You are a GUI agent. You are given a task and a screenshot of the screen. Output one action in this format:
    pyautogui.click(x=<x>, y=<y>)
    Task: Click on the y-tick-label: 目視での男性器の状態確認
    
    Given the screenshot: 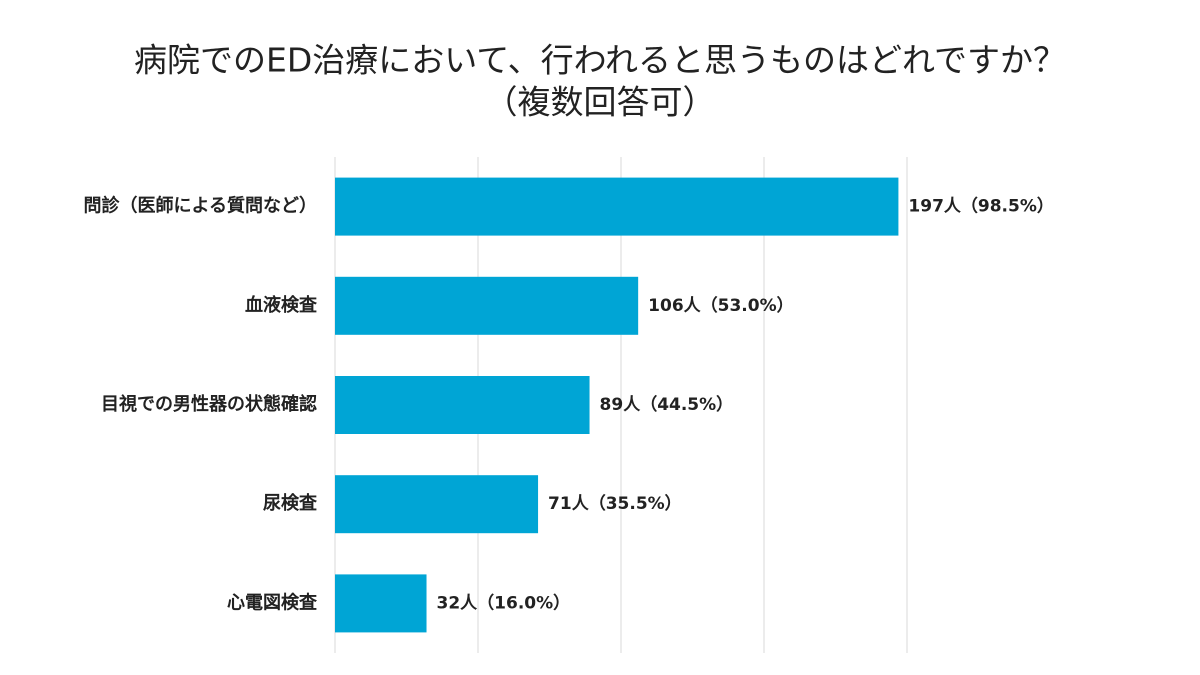 What is the action you would take?
    pyautogui.click(x=209, y=404)
    